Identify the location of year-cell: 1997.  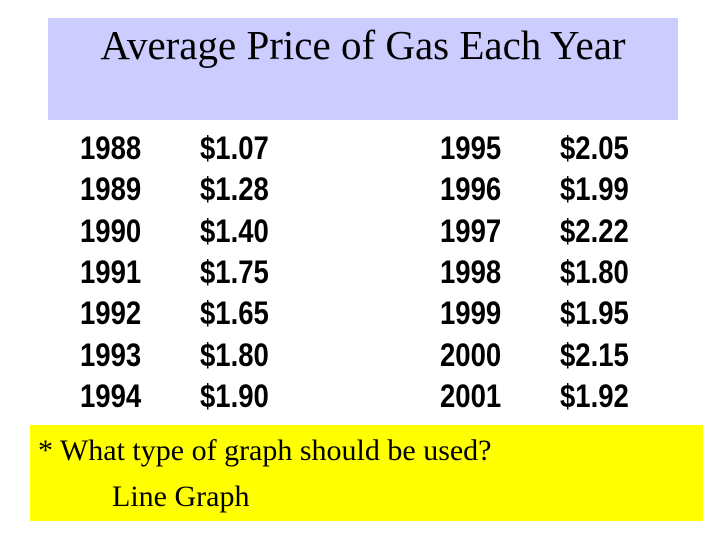
(471, 230).